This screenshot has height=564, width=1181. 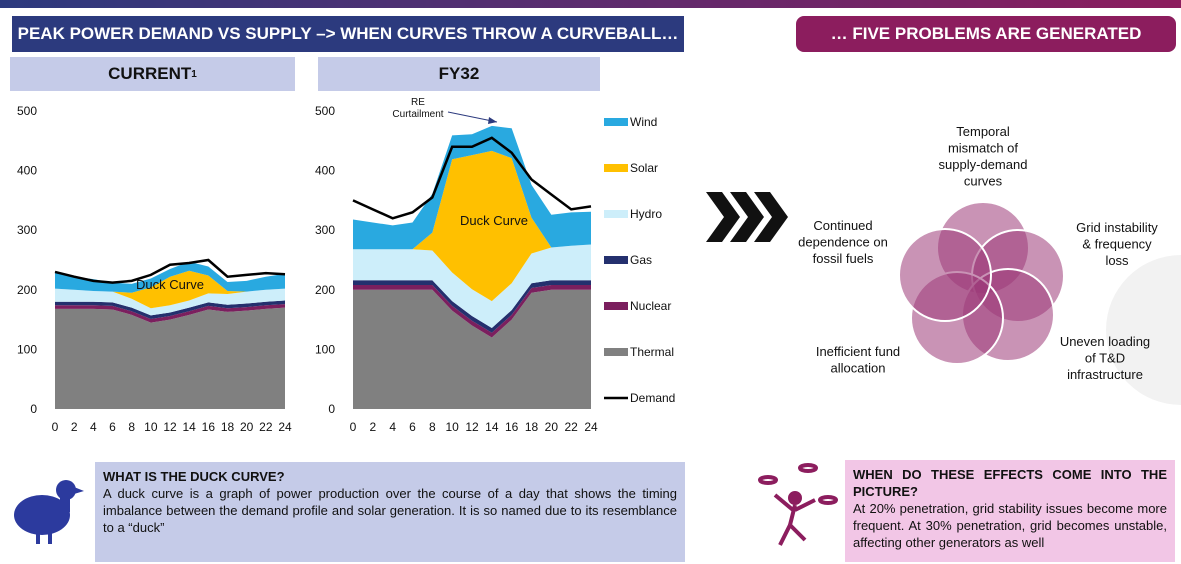 I want to click on panel-heading: FY32, so click(x=459, y=74).